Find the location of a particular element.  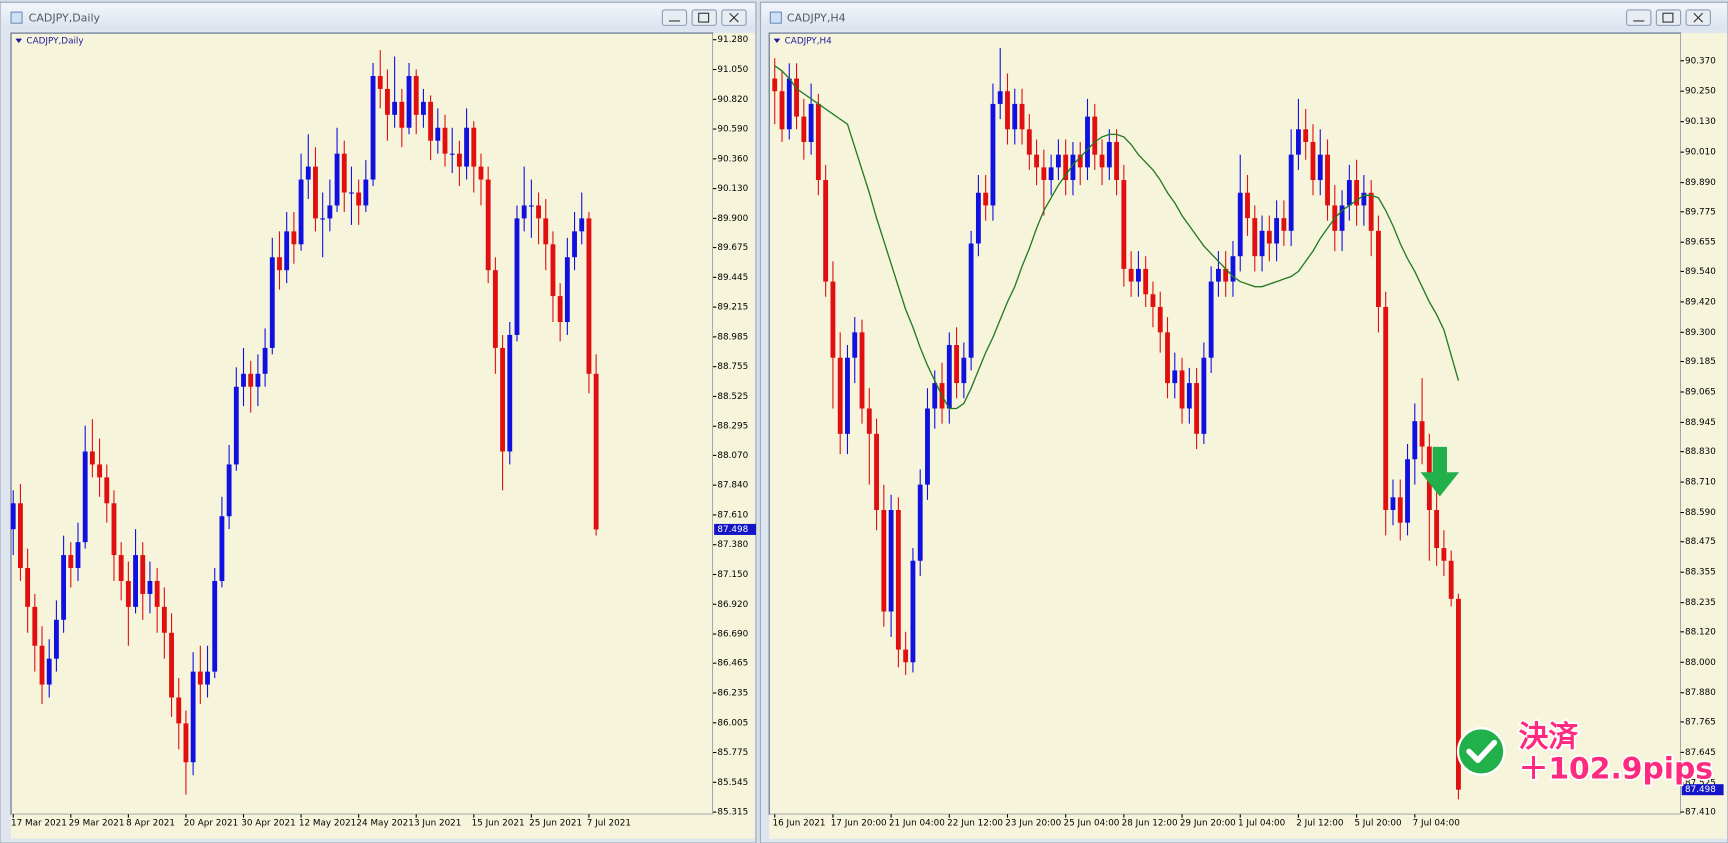

y-tick-label: 87.645 is located at coordinates (1700, 753).